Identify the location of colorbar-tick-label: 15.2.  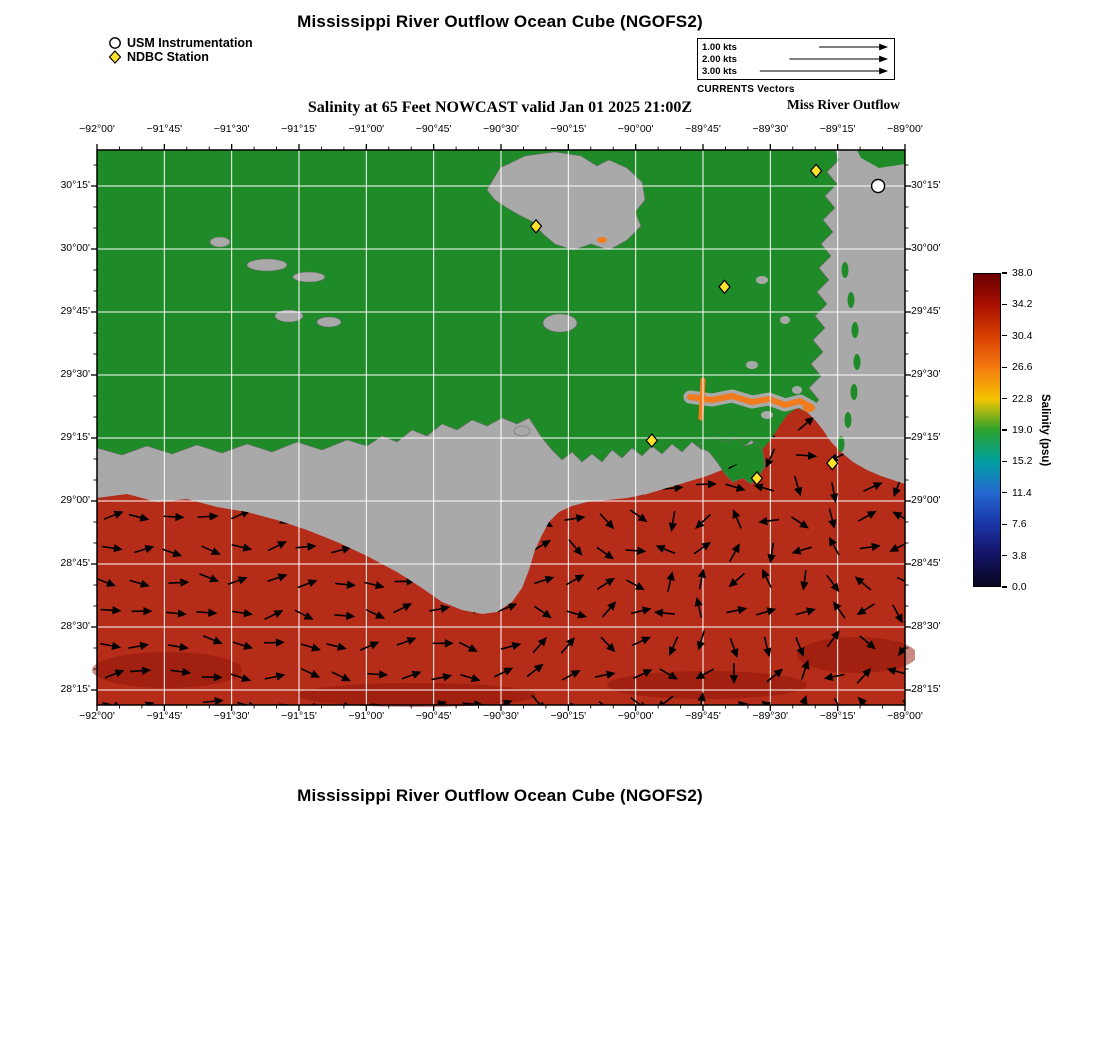
(1022, 461).